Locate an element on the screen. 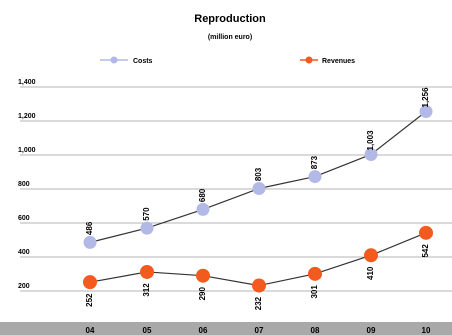 The image size is (452, 335). y-tick-label: 400 is located at coordinates (24, 252).